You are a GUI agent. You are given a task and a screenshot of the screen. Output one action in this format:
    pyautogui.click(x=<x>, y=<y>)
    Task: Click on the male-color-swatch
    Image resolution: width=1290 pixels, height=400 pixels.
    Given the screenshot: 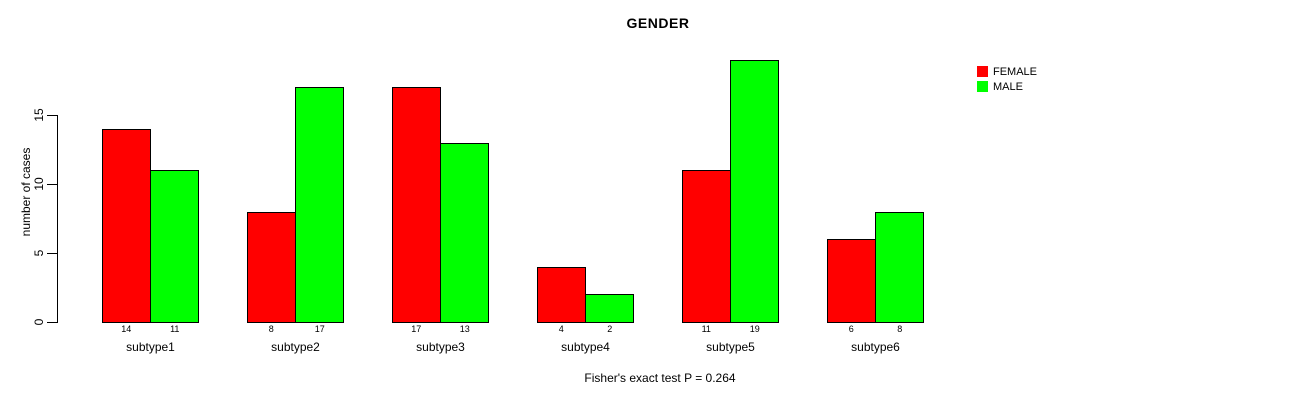 What is the action you would take?
    pyautogui.click(x=982, y=86)
    